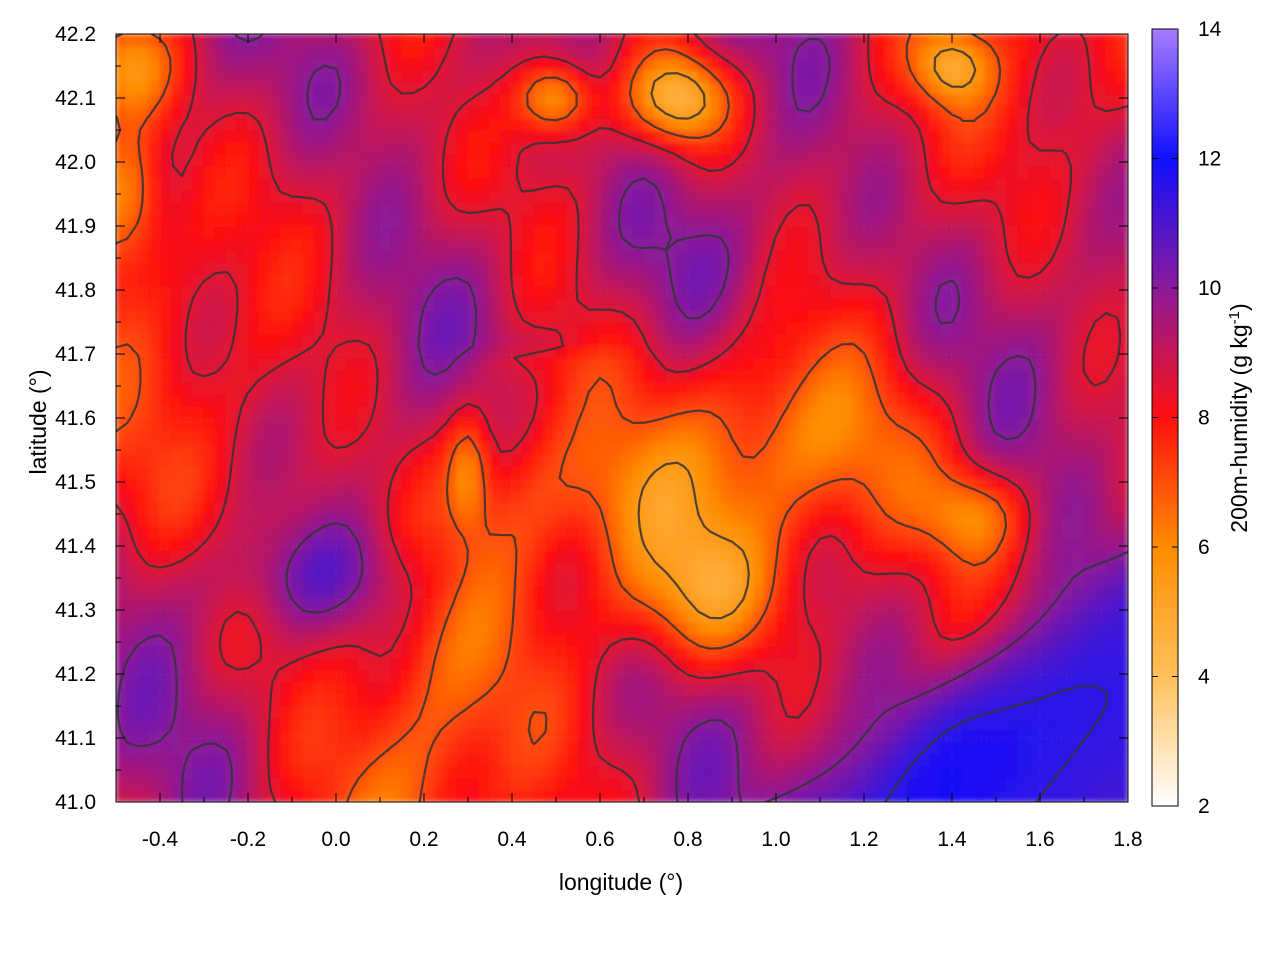 This screenshot has height=960, width=1280. What do you see at coordinates (75, 610) in the screenshot?
I see `y-tick-label: 41.3` at bounding box center [75, 610].